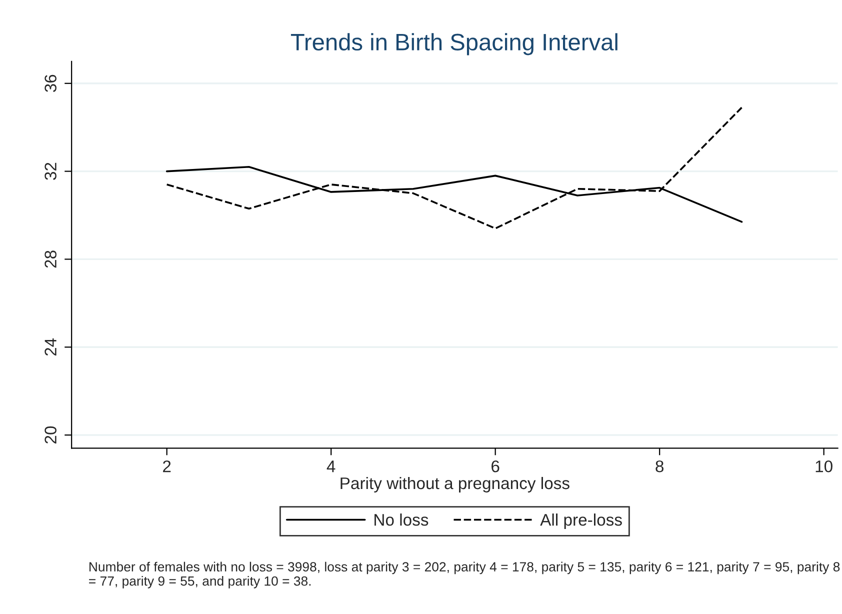  What do you see at coordinates (454, 168) in the screenshot?
I see `line-series` at bounding box center [454, 168].